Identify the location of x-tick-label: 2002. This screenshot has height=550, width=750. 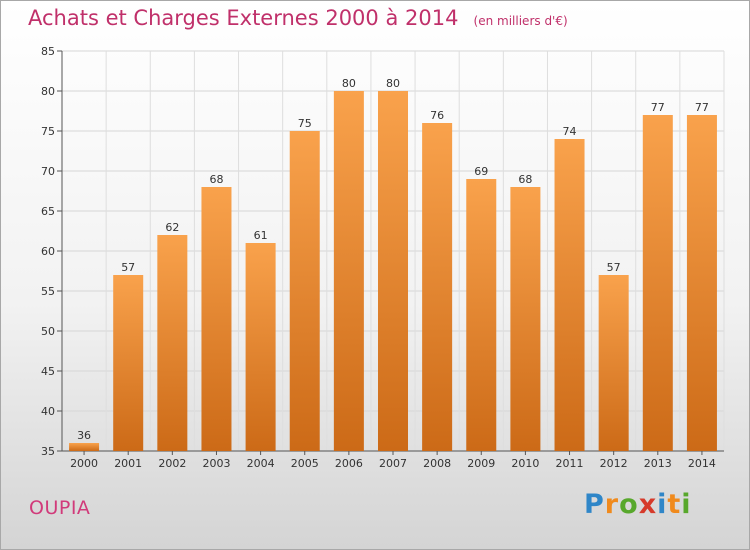
(172, 463).